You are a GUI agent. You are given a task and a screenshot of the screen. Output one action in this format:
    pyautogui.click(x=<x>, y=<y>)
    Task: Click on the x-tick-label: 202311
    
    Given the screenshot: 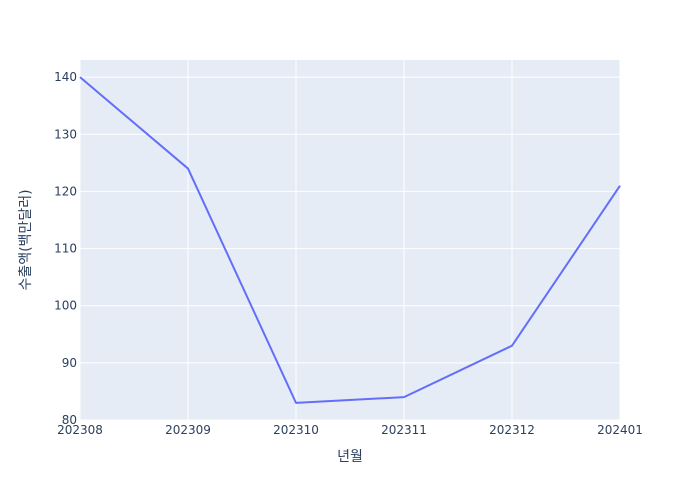 What is the action you would take?
    pyautogui.click(x=404, y=430)
    